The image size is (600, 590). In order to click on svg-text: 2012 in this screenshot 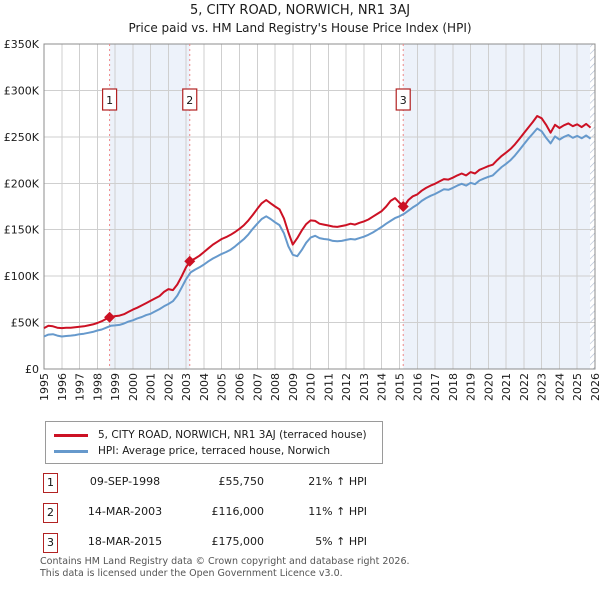, I will do `click(346, 387)`.